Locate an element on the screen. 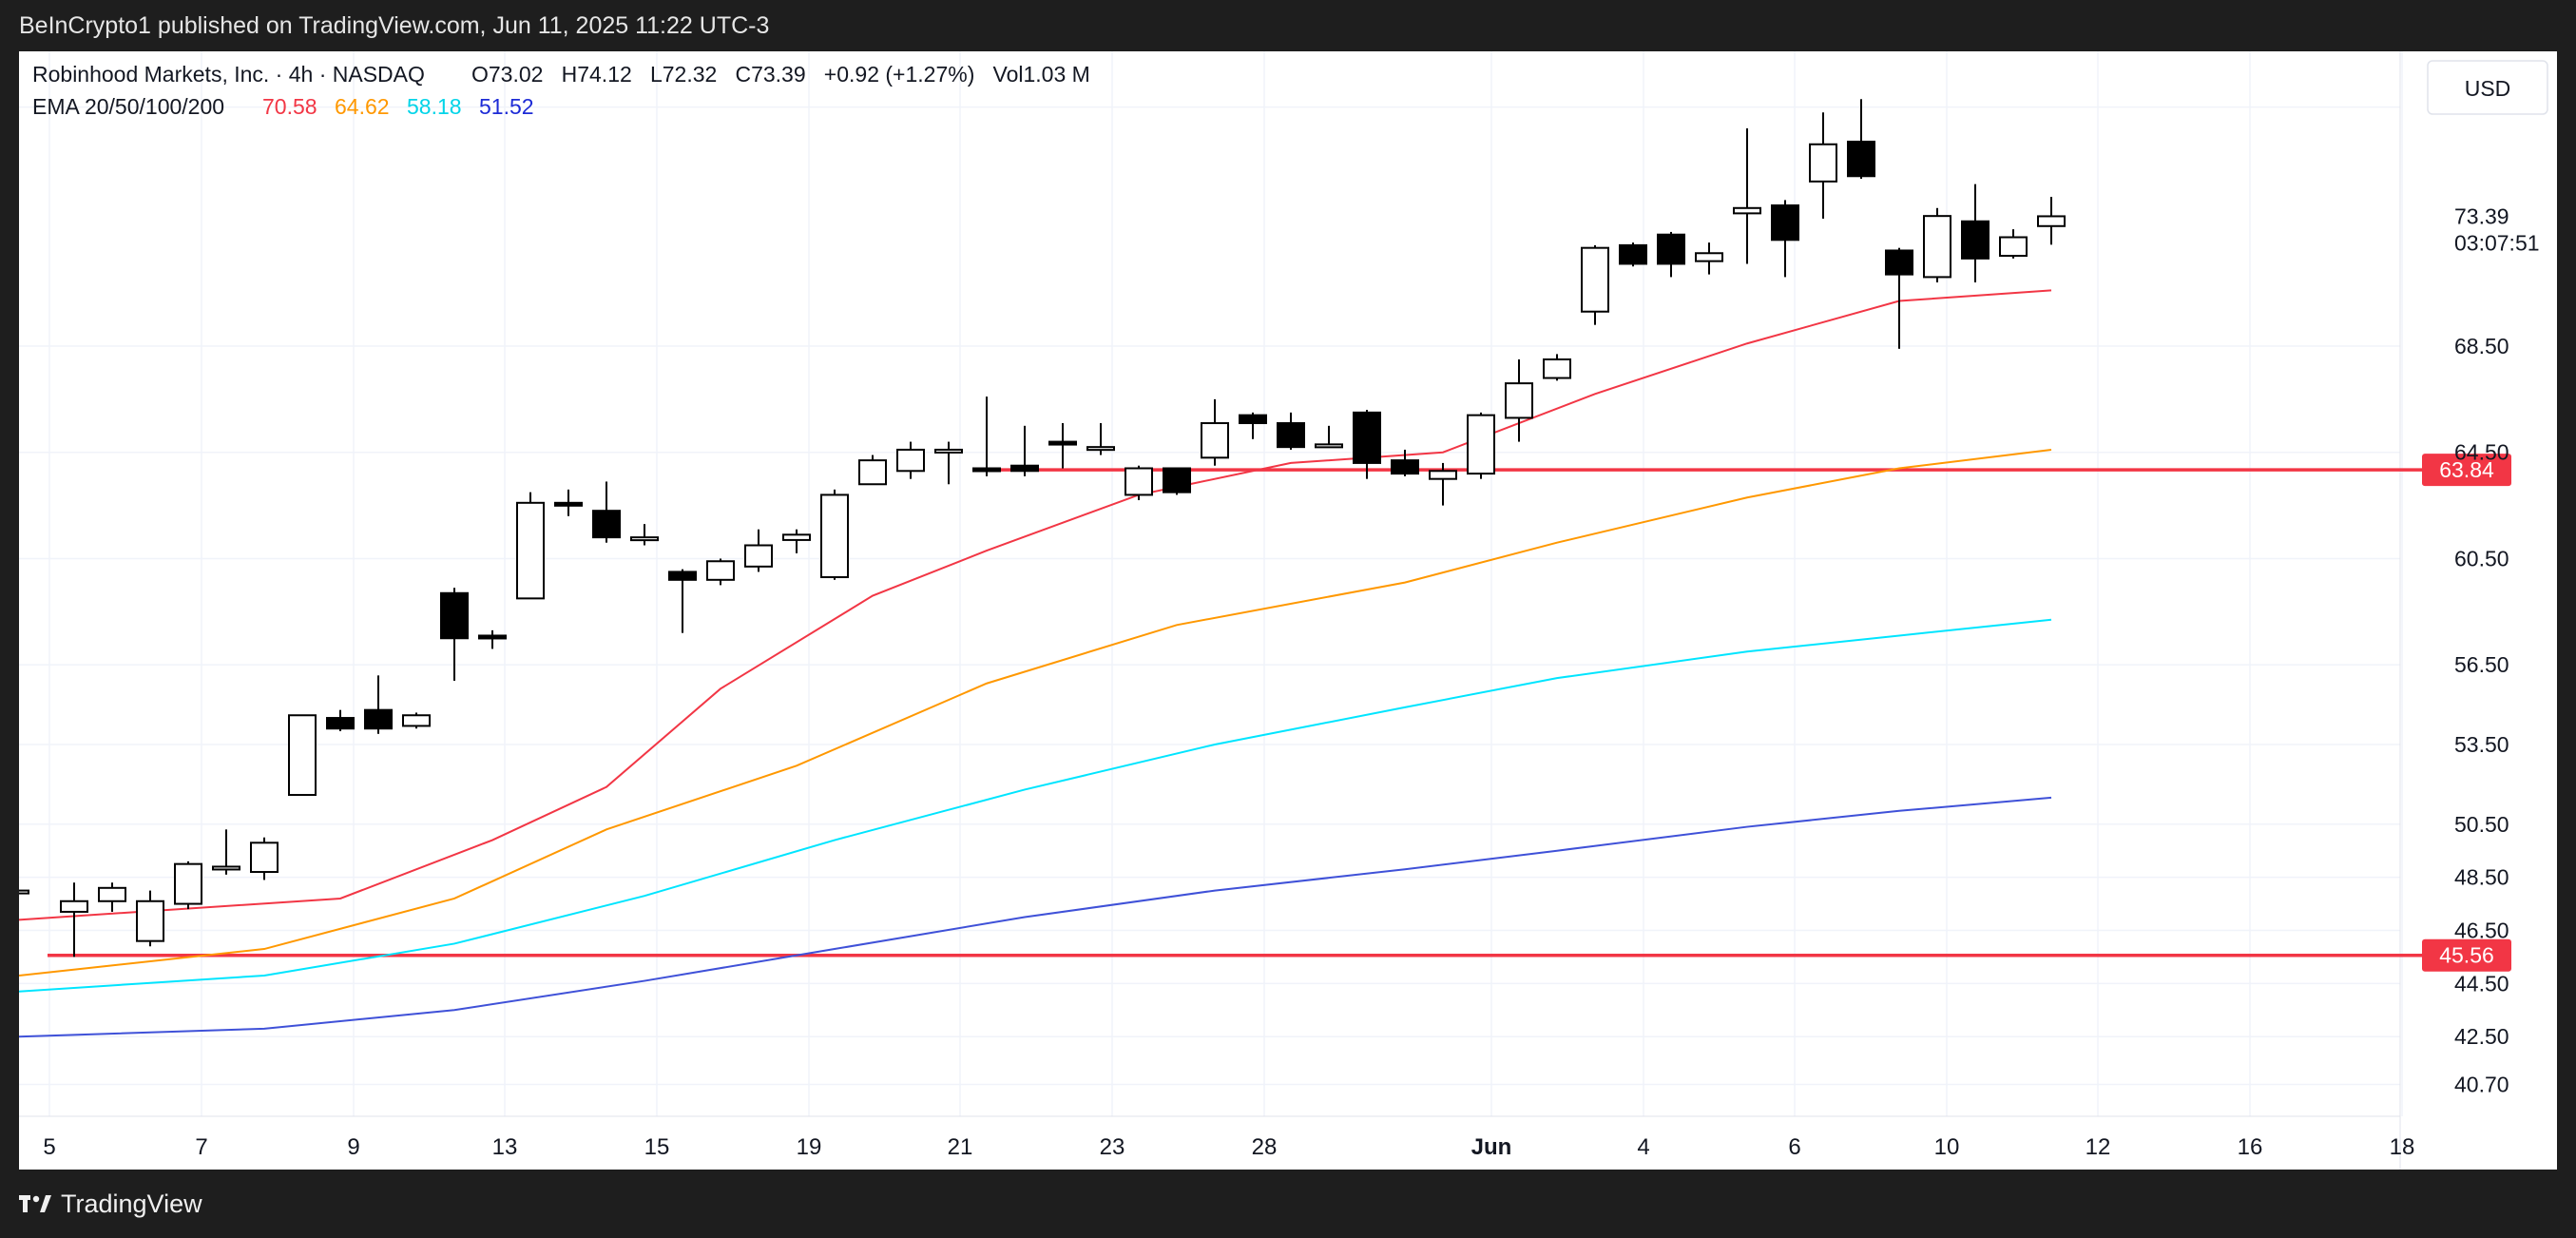 This screenshot has height=1238, width=2576. time-tick-label: 19 is located at coordinates (809, 1147).